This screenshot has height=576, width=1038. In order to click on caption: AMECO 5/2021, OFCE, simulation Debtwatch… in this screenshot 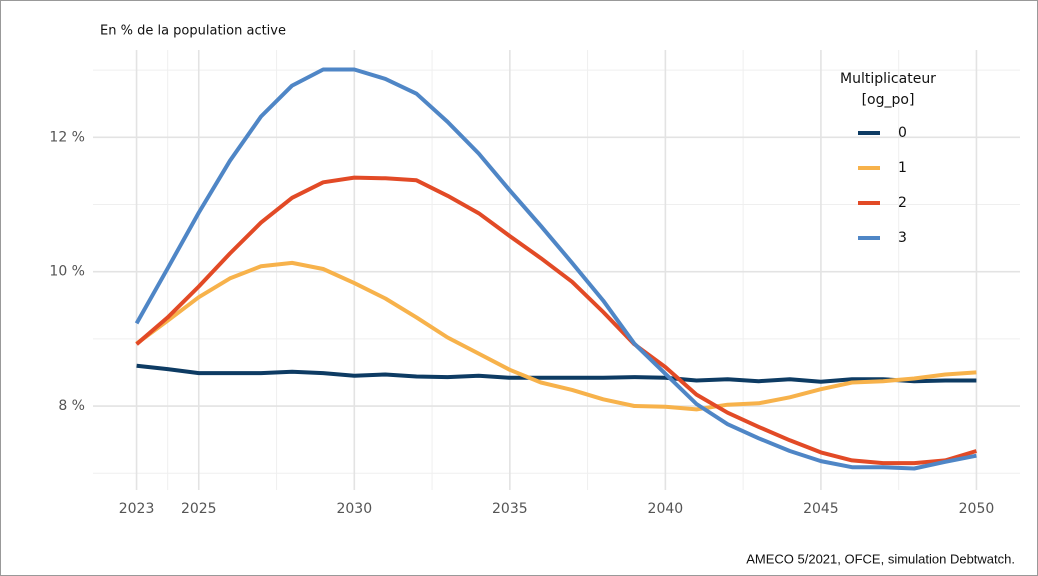, I will do `click(880, 558)`.